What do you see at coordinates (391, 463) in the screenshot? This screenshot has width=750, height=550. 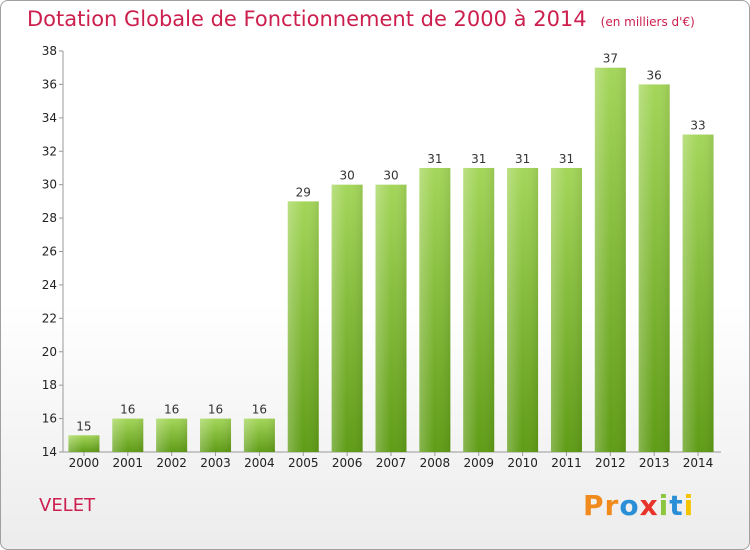 I see `x-tick-label-2007: 2007` at bounding box center [391, 463].